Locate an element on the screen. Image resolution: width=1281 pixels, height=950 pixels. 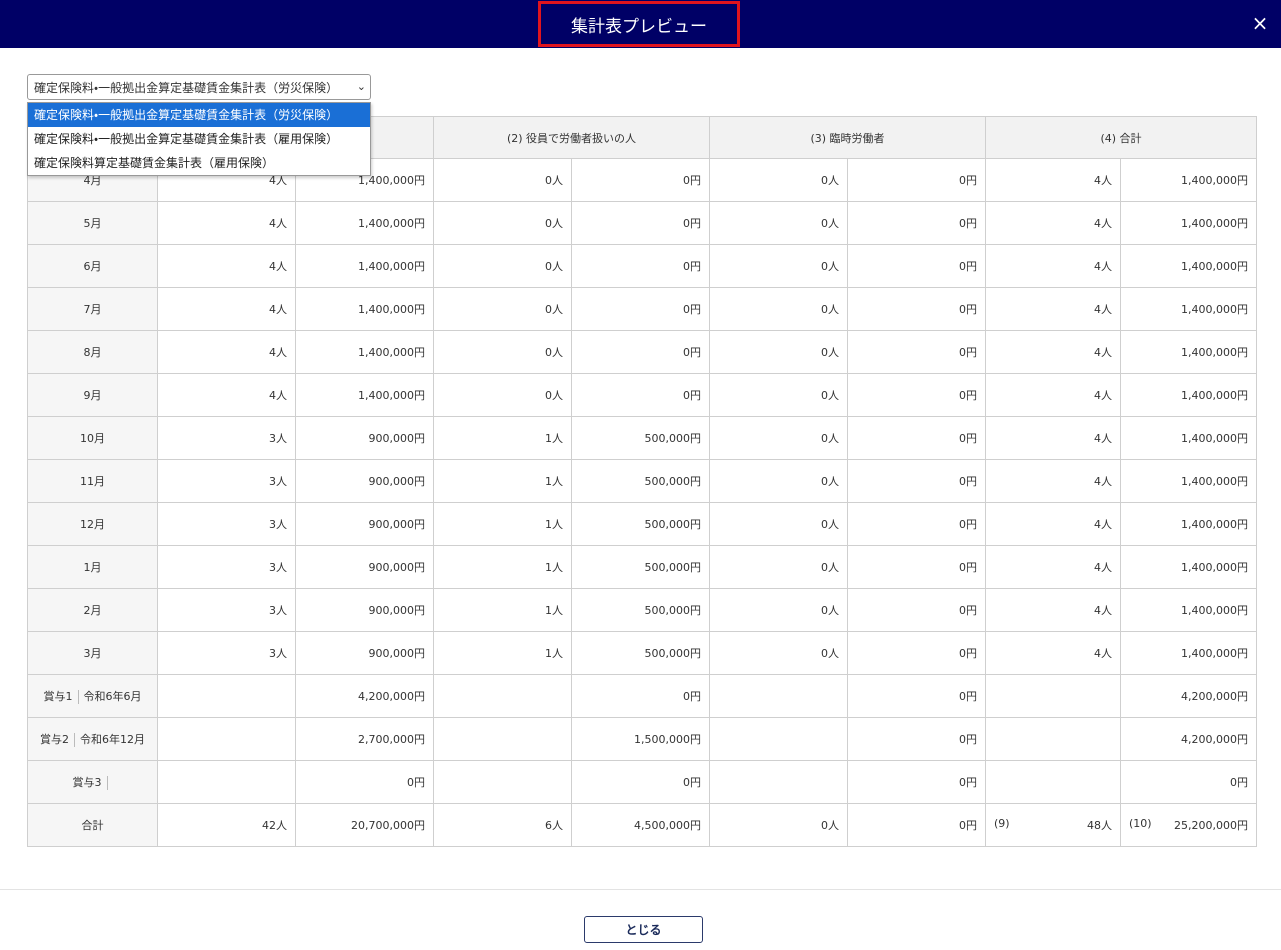
dropdown-option: 確定保険料算定基礎賃金集計表（雇用保険） is located at coordinates (154, 163).